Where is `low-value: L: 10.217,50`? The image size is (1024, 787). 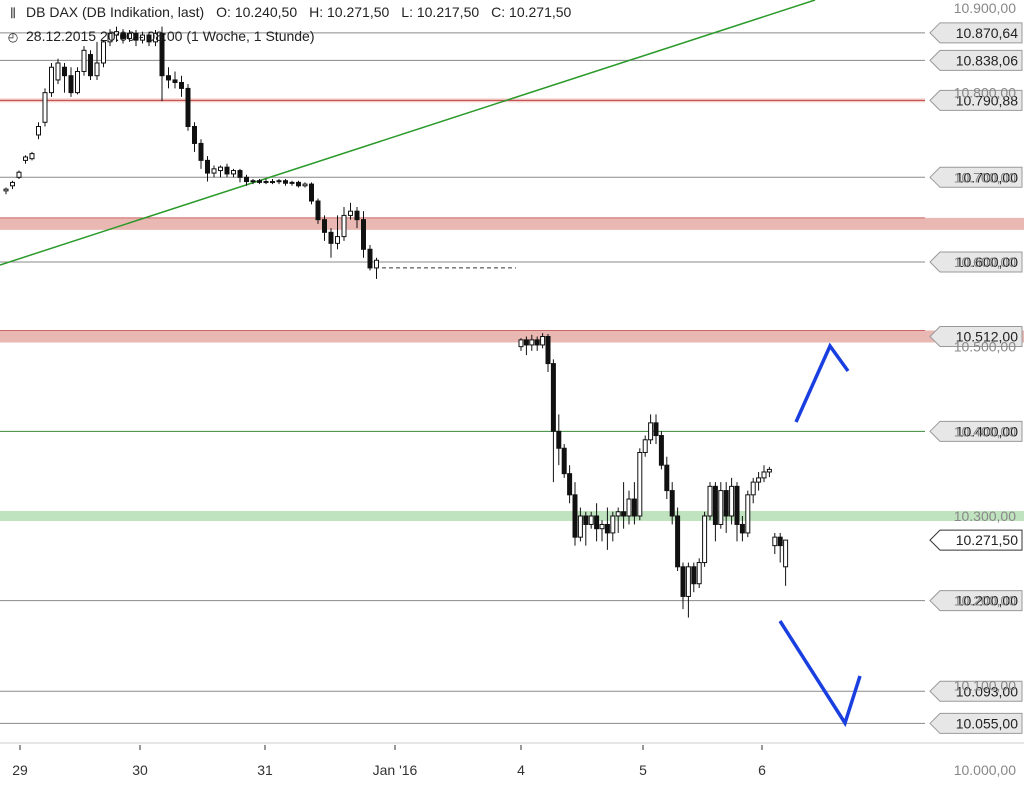
low-value: L: 10.217,50 is located at coordinates (440, 12).